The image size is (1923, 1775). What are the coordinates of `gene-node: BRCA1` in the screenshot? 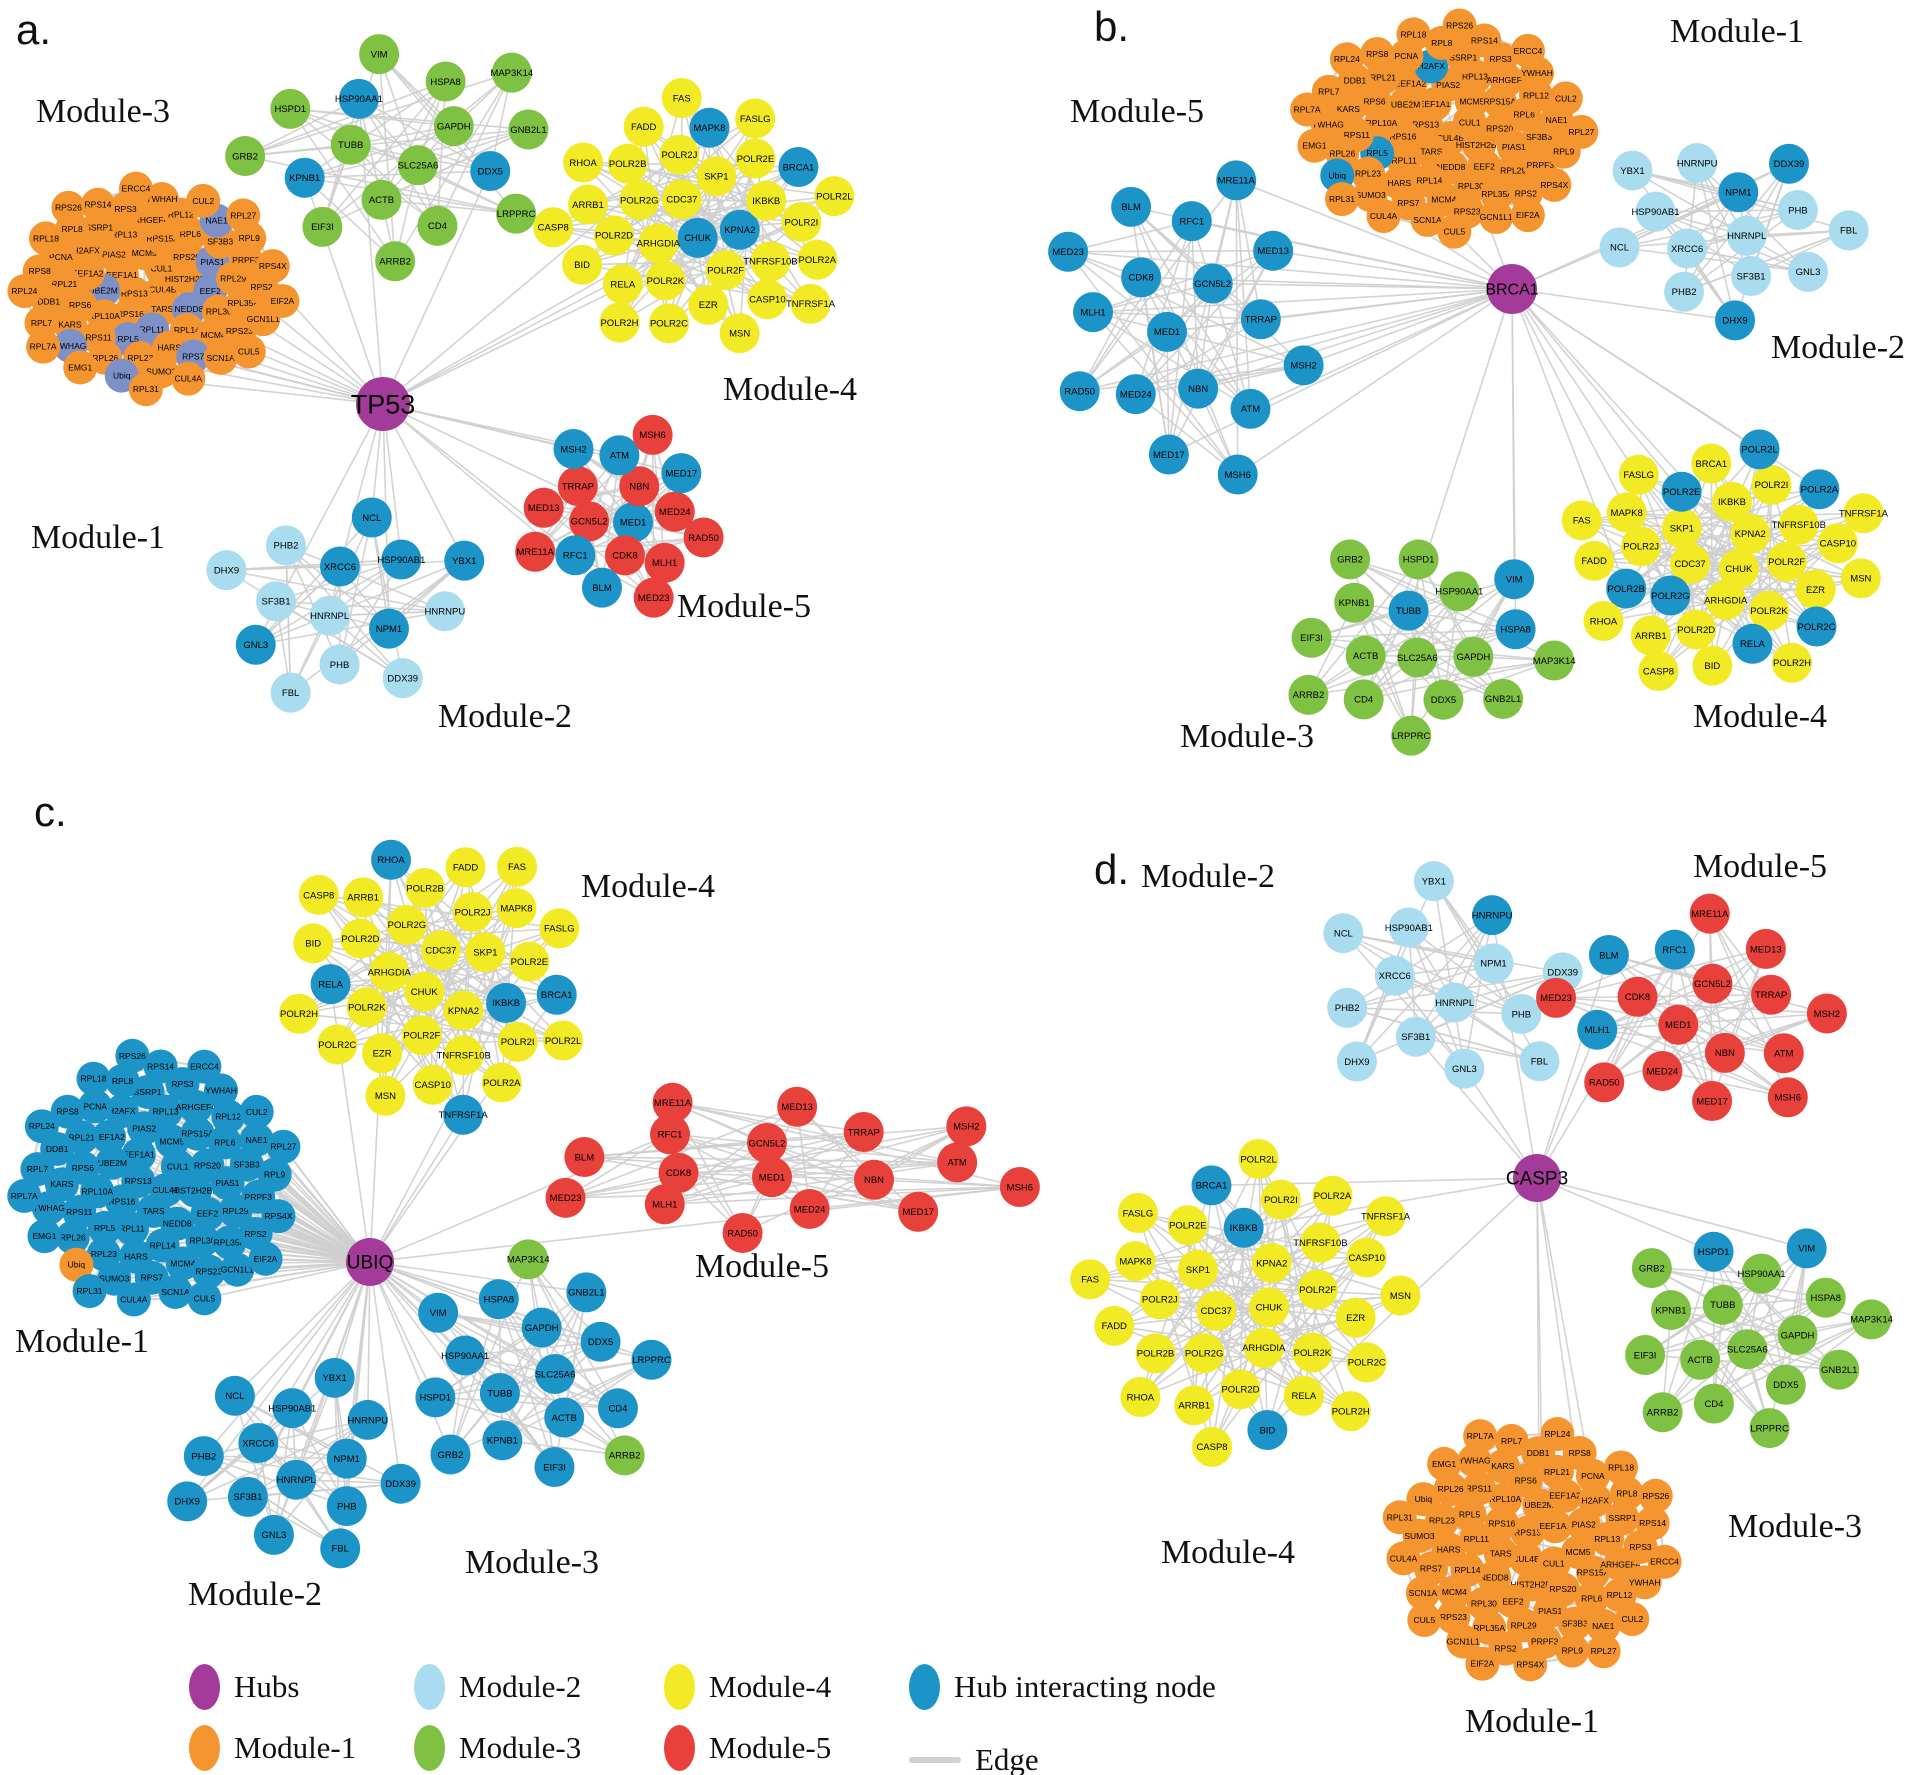 It's located at (798, 167).